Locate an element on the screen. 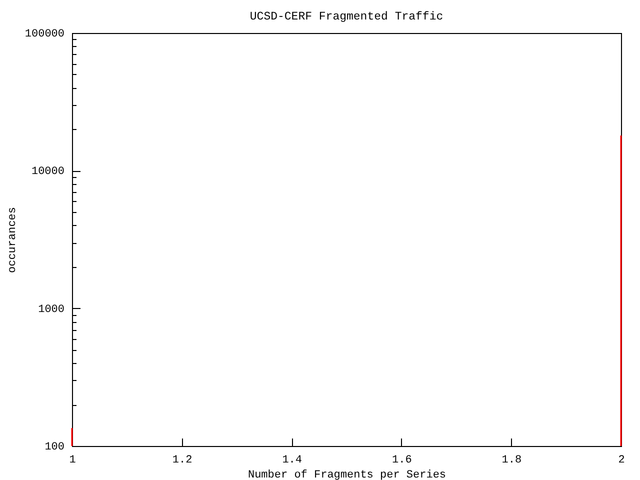 This screenshot has height=480, width=640. y-axis-title: occurances is located at coordinates (12, 240).